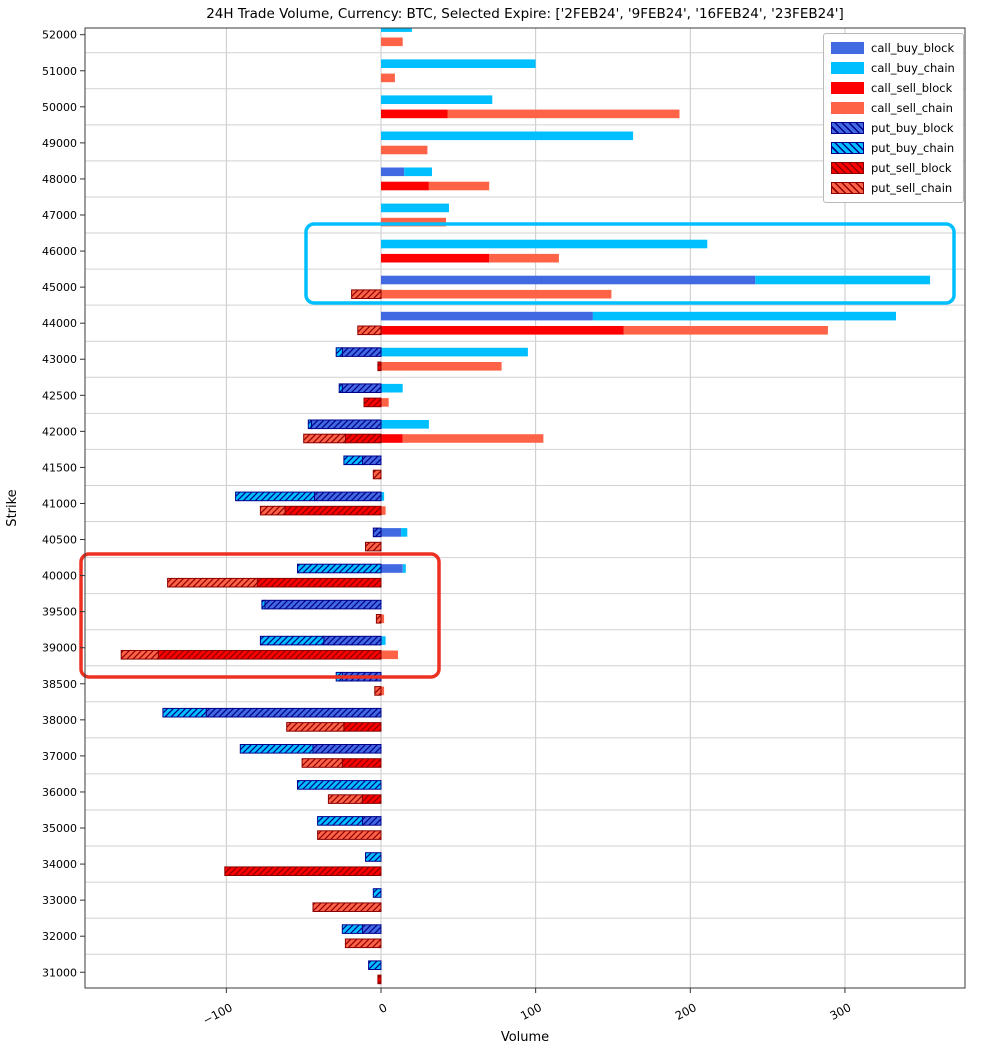 This screenshot has height=1053, width=987. I want to click on x-tick-label: 100, so click(531, 1011).